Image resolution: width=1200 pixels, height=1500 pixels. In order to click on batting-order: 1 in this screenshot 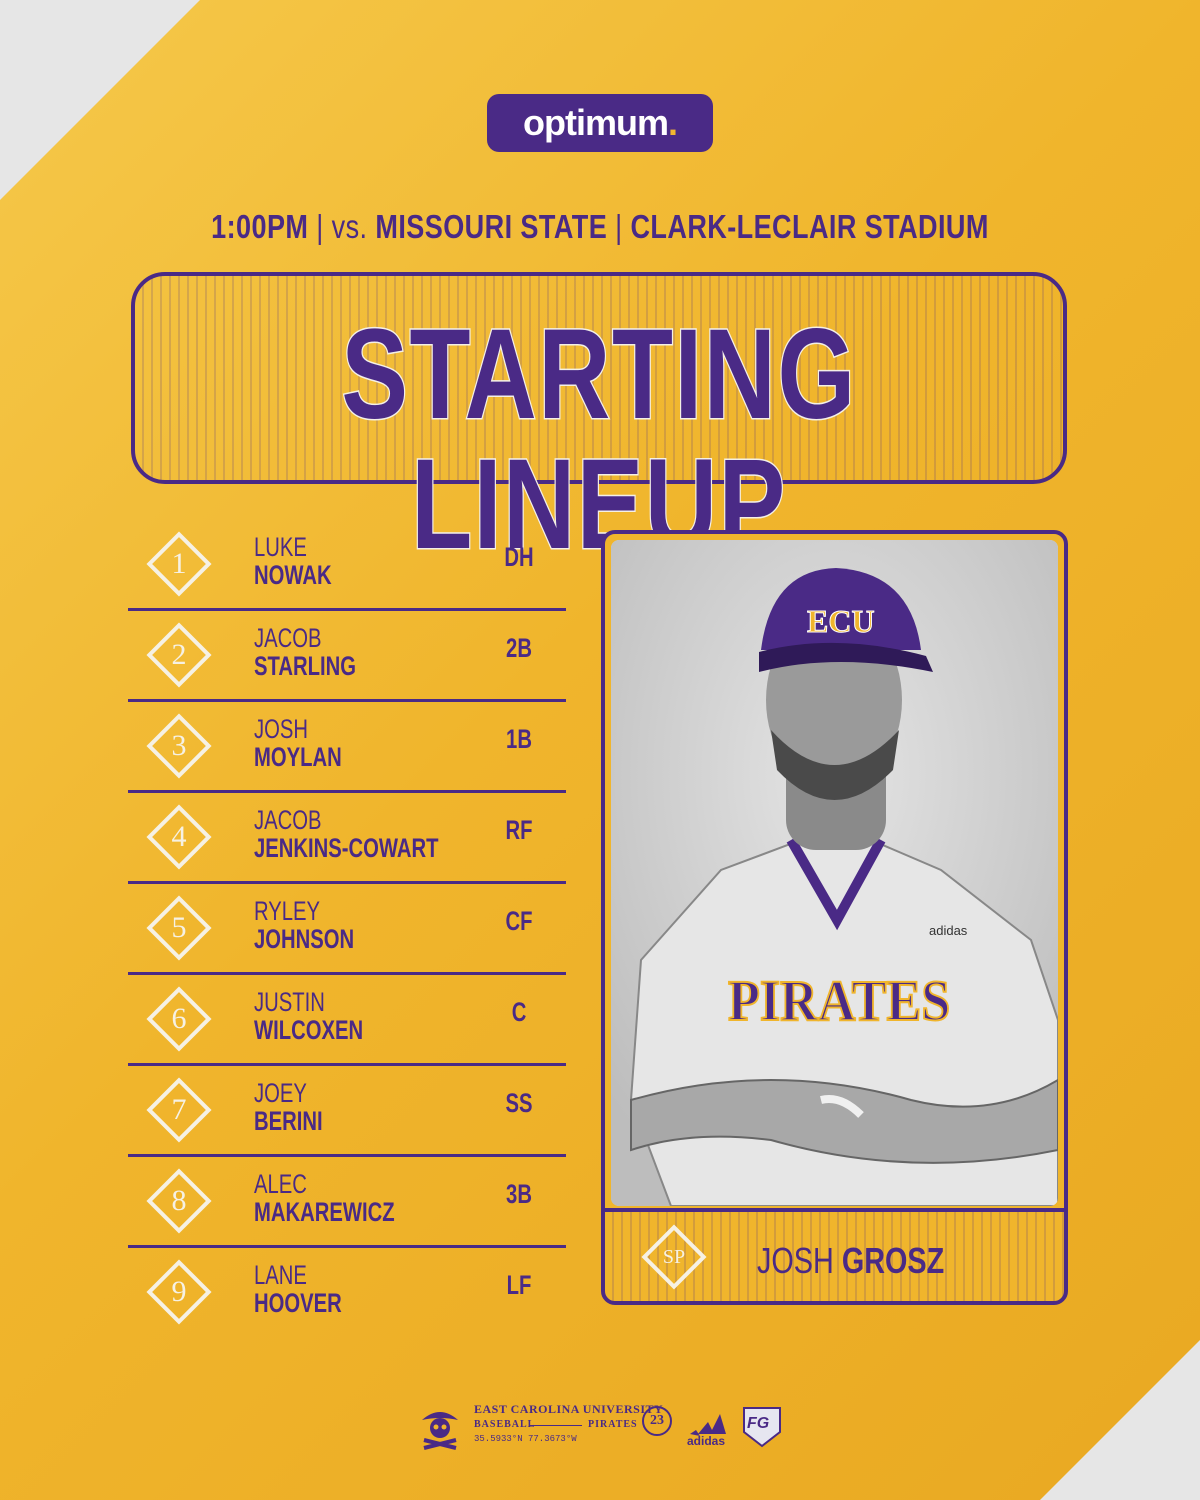, I will do `click(179, 563)`.